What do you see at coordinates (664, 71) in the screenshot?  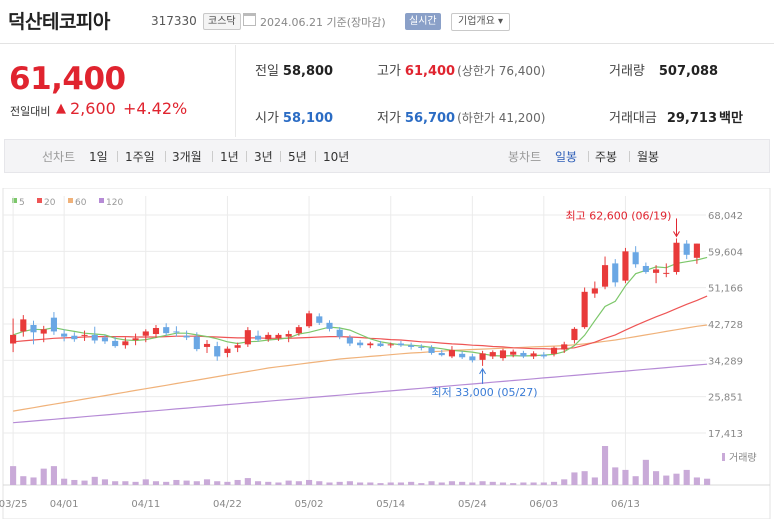 I see `volume: 거래량 507,088` at bounding box center [664, 71].